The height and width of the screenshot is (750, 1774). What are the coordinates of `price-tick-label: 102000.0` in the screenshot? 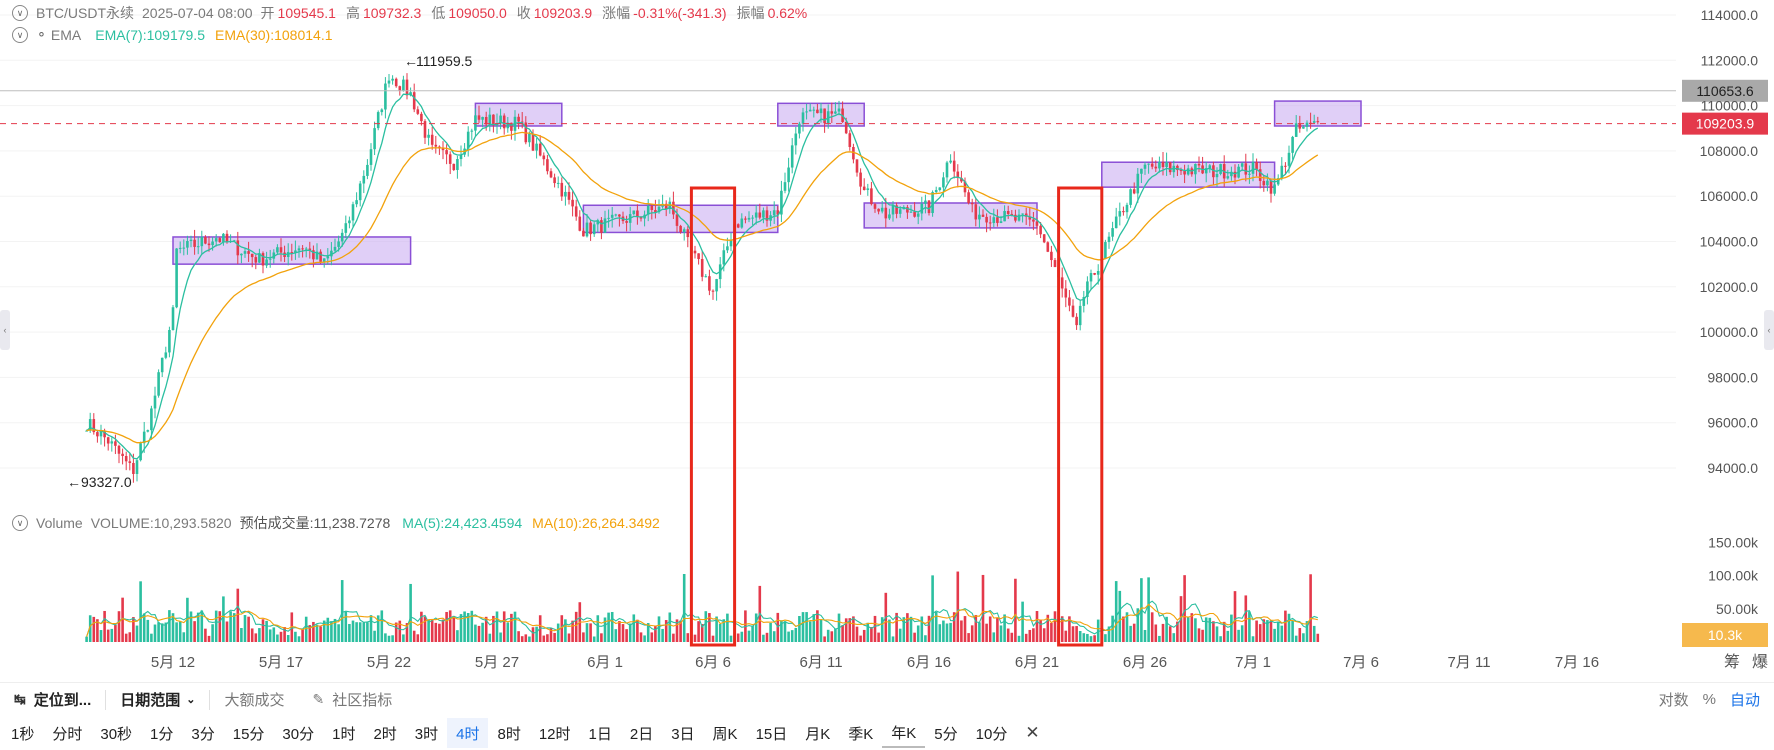 It's located at (1729, 287).